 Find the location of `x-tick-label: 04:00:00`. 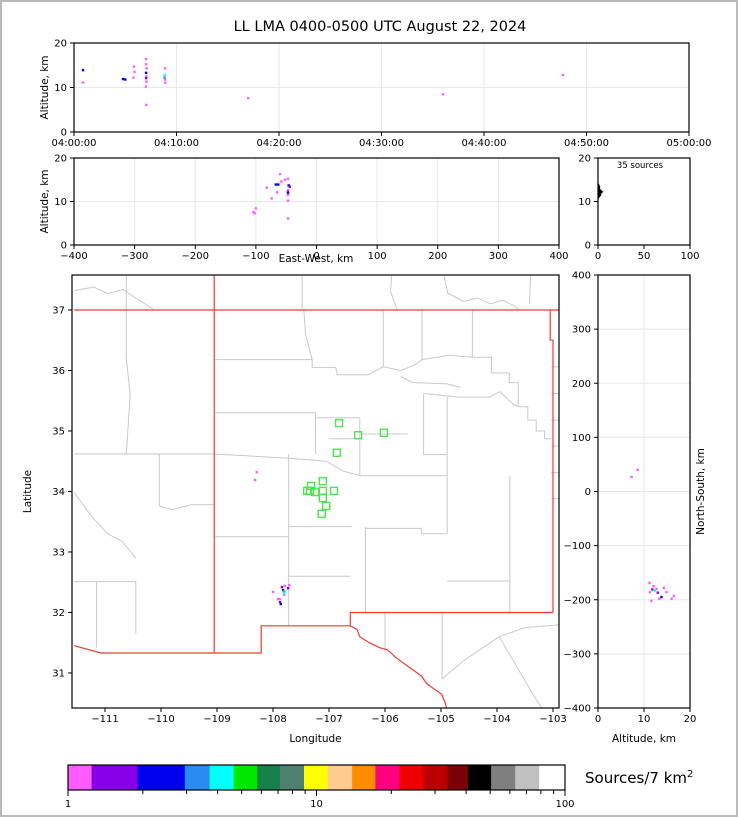

x-tick-label: 04:00:00 is located at coordinates (74, 143).